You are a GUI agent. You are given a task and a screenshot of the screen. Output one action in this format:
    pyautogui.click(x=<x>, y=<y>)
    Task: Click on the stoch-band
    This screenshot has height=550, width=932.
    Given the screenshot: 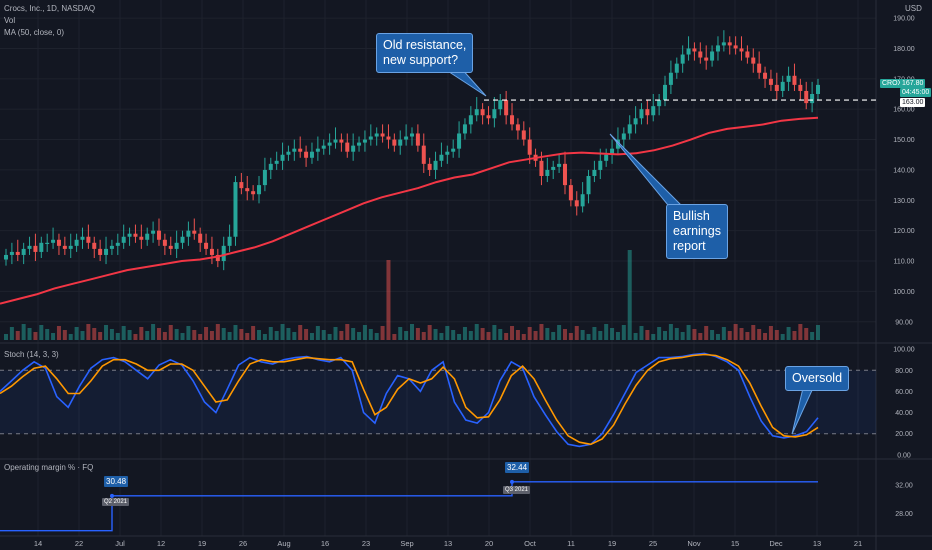 What is the action you would take?
    pyautogui.click(x=438, y=402)
    